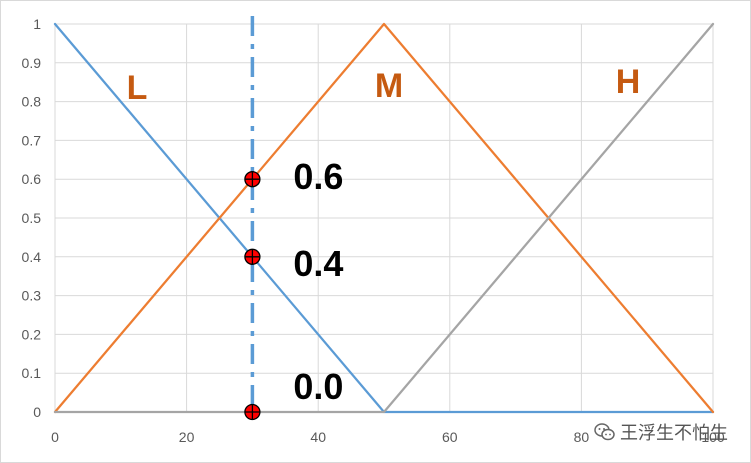 The image size is (751, 463). I want to click on y-axis-tick-labels: 0 0.1 0.2 0.3 0.4 0.5 0.6 0.7 0.8 0.9 1, so click(32, 218).